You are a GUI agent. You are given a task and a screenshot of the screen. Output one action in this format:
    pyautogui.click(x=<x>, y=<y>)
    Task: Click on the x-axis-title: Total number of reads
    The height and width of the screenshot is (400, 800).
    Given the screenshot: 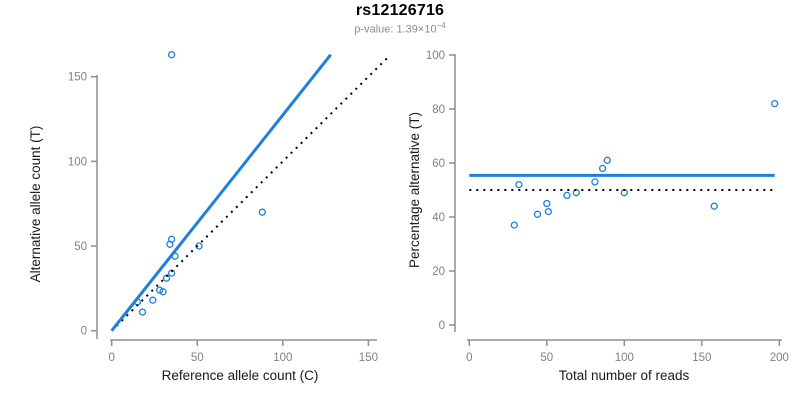 What is the action you would take?
    pyautogui.click(x=624, y=375)
    